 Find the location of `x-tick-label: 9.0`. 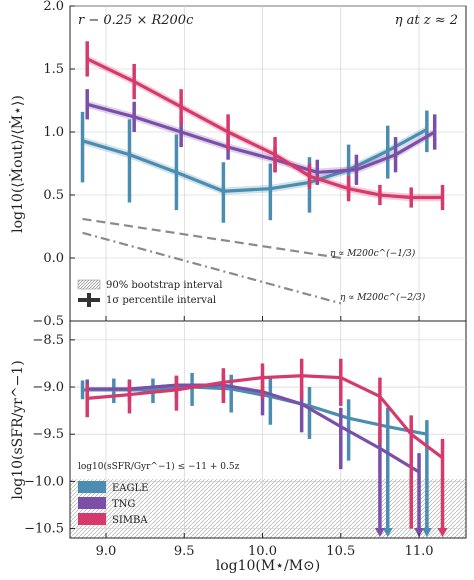

x-tick-label: 9.0 is located at coordinates (106, 551).